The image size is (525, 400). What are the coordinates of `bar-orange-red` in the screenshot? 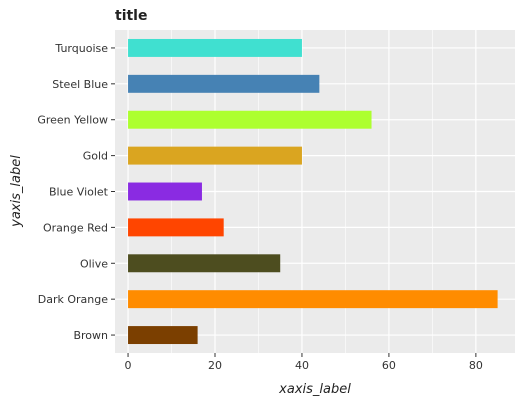 It's located at (176, 227).